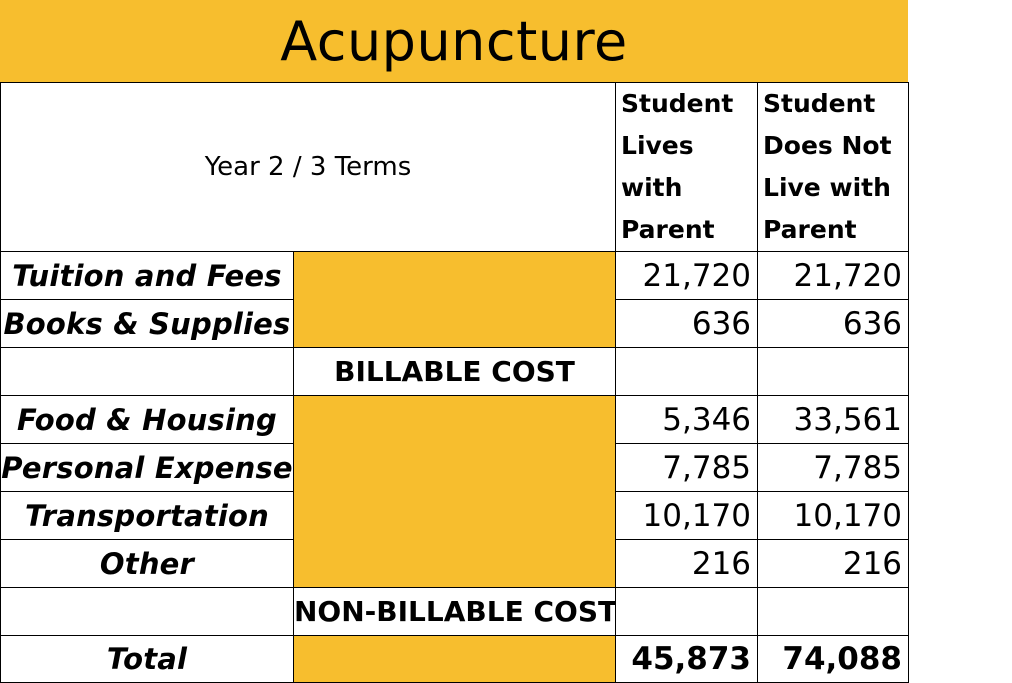  Describe the element at coordinates (833, 419) in the screenshot. I see `value-does-not-live-with-parent: 33,561` at that location.